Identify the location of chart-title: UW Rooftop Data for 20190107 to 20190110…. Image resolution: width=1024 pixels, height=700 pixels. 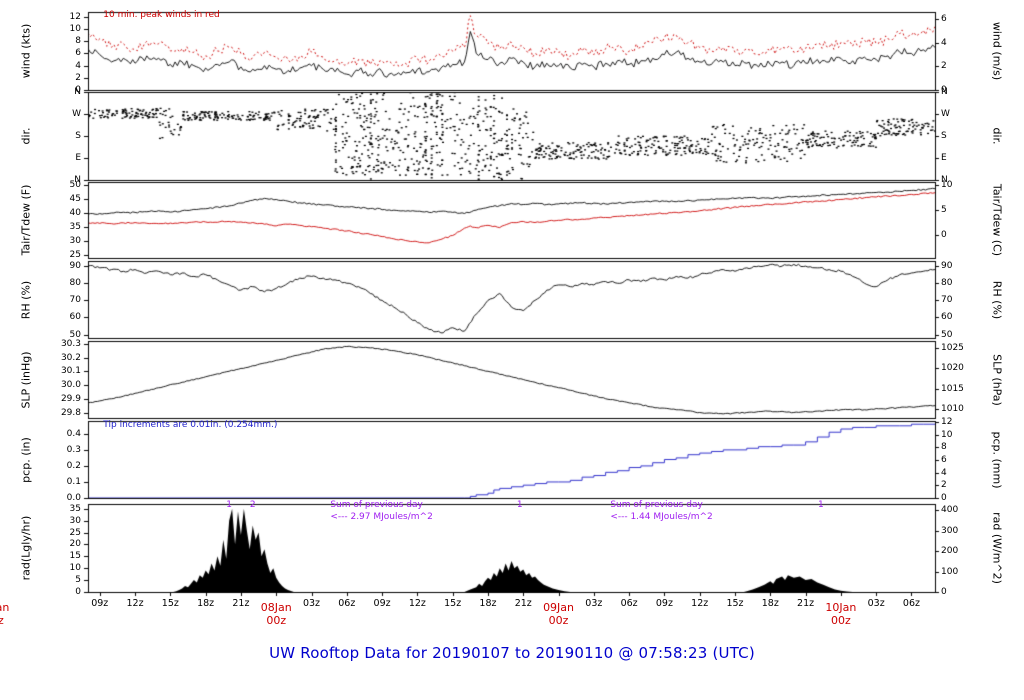
(512, 653).